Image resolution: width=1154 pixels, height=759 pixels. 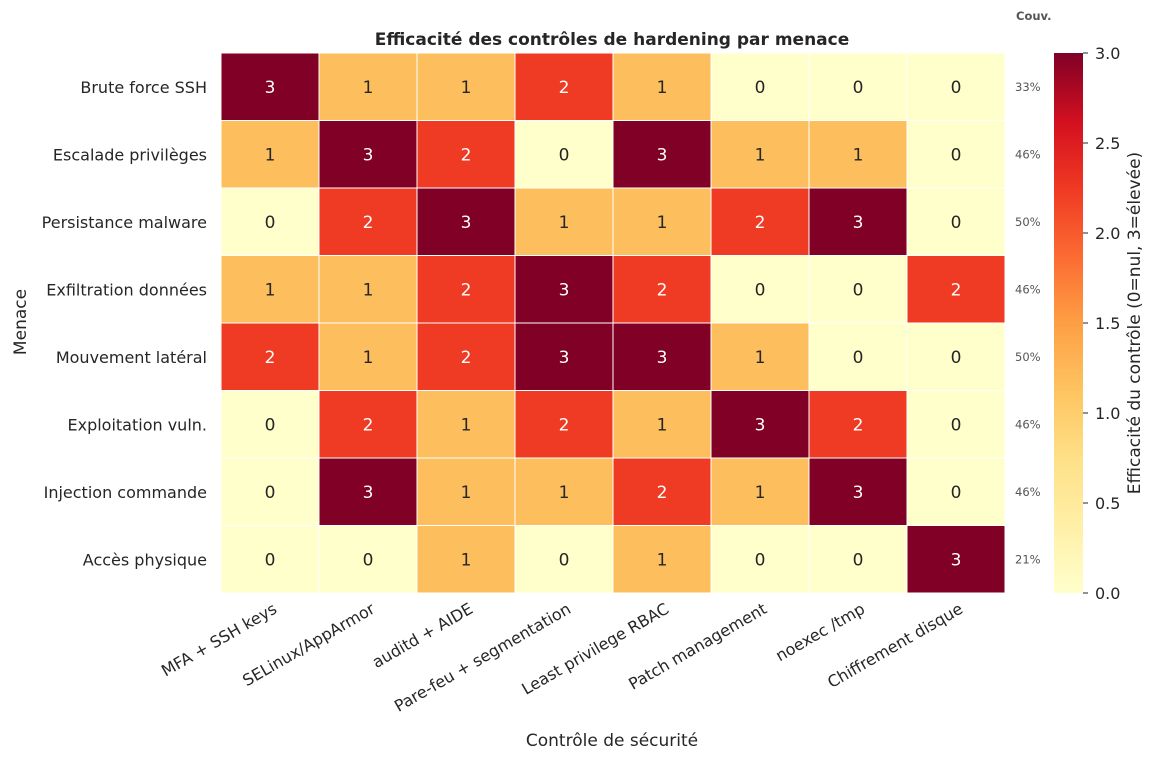 What do you see at coordinates (1107, 143) in the screenshot?
I see `colorbar-tick-label: 2.5` at bounding box center [1107, 143].